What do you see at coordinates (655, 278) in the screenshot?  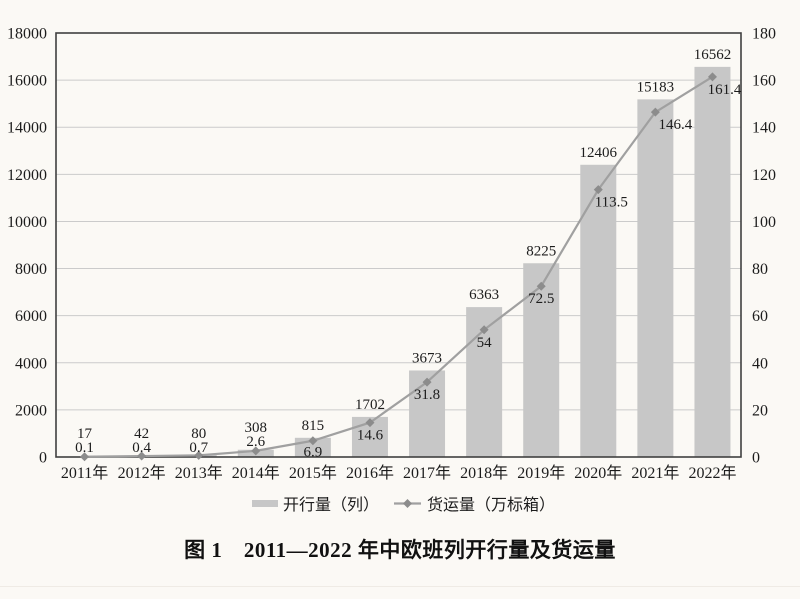 I see `bar-2021年` at bounding box center [655, 278].